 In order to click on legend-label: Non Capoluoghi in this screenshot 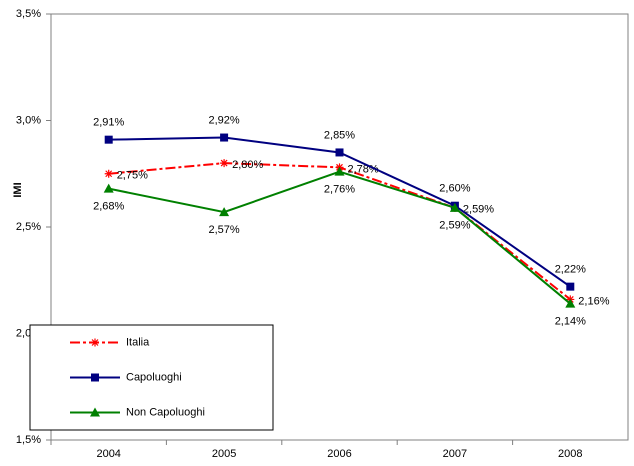, I will do `click(165, 412)`.